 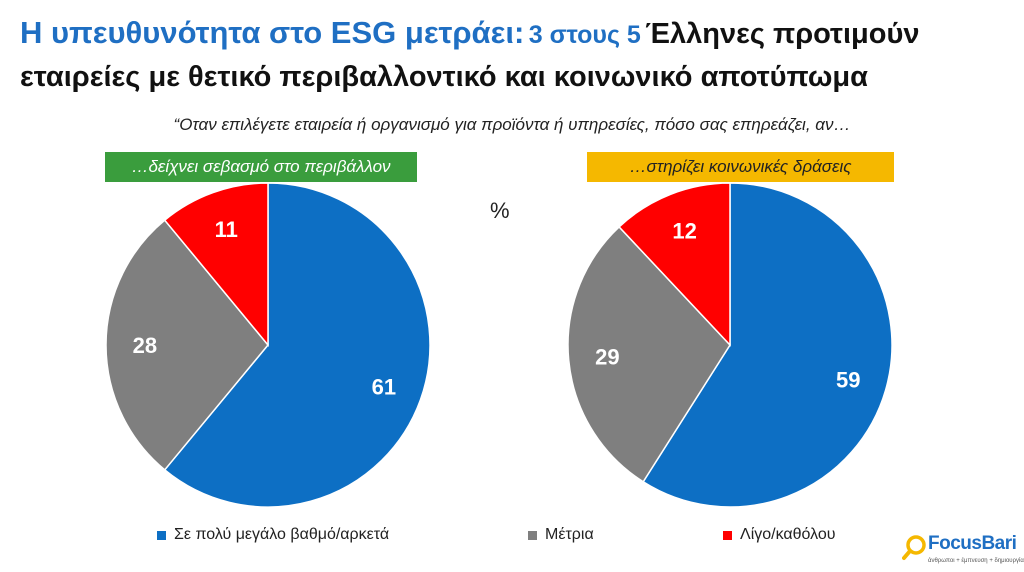 What do you see at coordinates (788, 534) in the screenshot?
I see `legend-label-low: Λίγο/καθόλου` at bounding box center [788, 534].